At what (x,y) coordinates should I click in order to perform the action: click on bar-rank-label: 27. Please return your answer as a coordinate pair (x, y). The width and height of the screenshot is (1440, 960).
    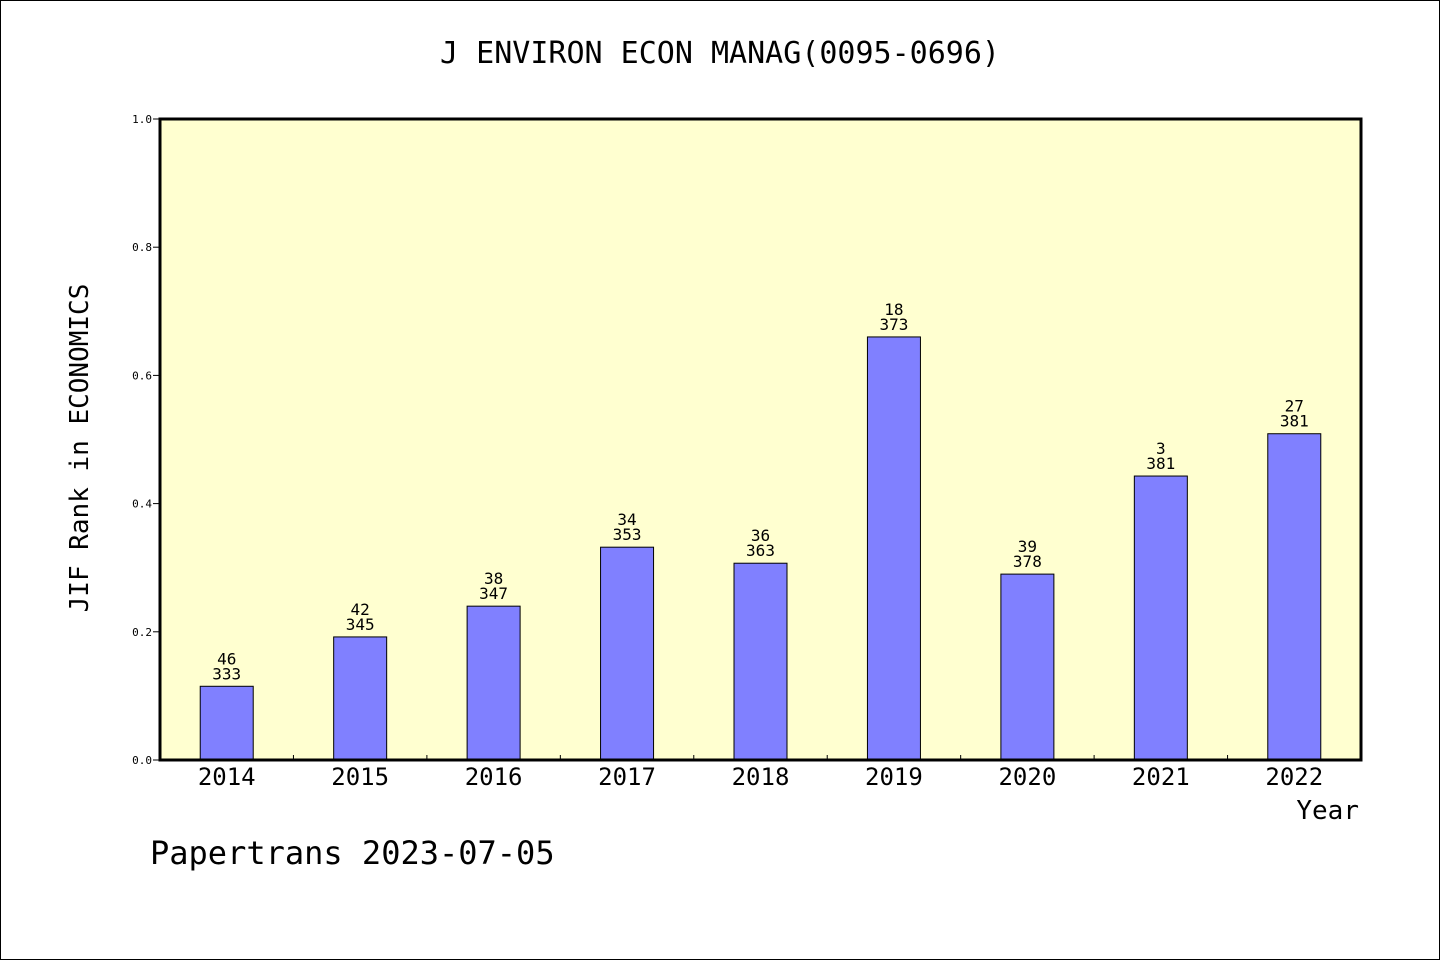
    Looking at the image, I should click on (1294, 406).